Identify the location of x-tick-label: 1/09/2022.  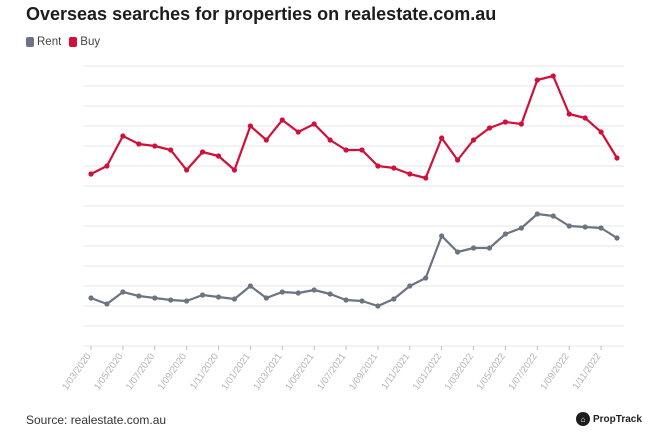
(554, 371).